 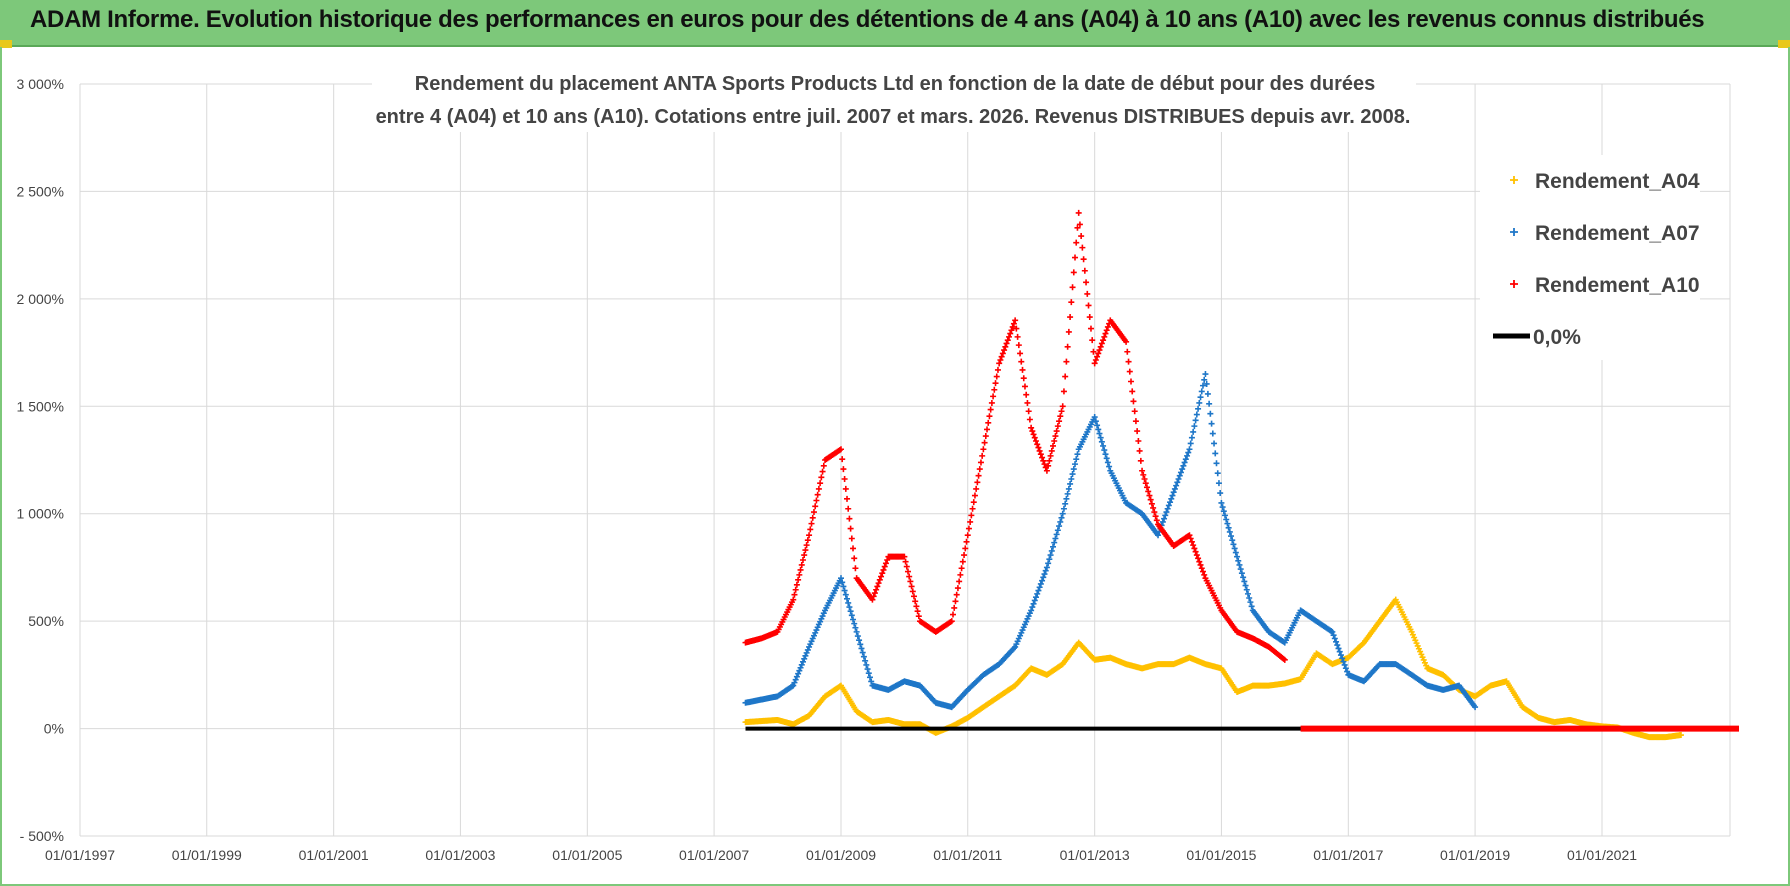 I want to click on y-tick-label: 0%, so click(x=54, y=729).